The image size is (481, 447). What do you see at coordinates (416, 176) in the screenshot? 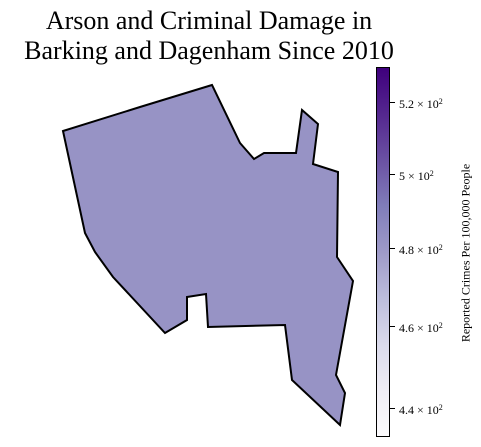
I see `colorbar-tick-label-3: 5 × 10²` at bounding box center [416, 176].